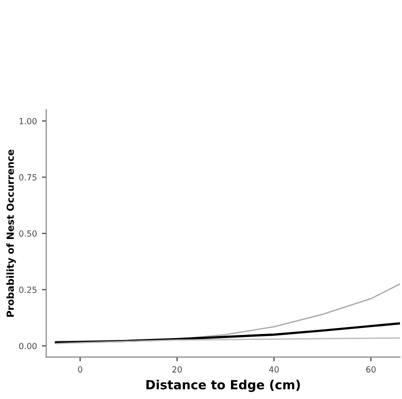 The width and height of the screenshot is (402, 399). I want to click on y-tick-label: 0.75, so click(27, 177).